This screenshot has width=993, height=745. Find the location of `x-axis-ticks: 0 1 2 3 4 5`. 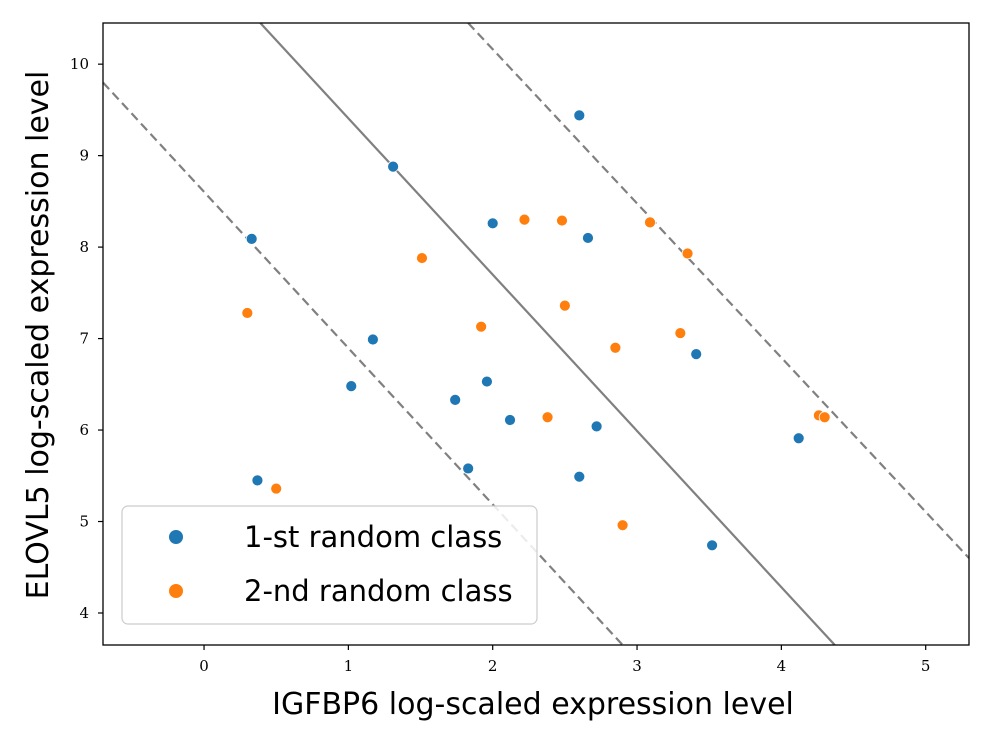

x-axis-ticks: 0 1 2 3 4 5 is located at coordinates (564, 660).